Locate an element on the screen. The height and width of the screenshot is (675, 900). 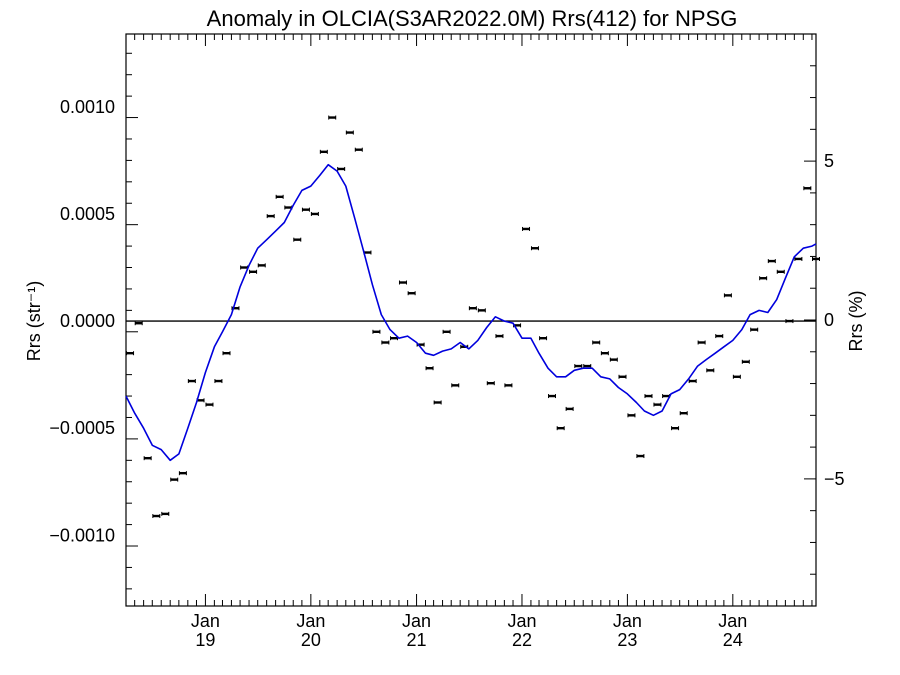
right-tick-label: −5 is located at coordinates (834, 479).